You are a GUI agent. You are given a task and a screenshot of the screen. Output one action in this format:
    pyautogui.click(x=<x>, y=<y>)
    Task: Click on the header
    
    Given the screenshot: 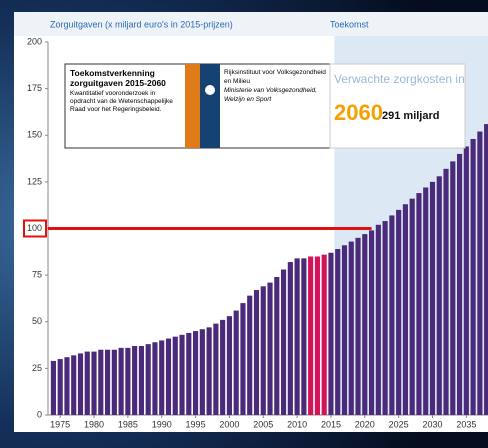 What is the action you would take?
    pyautogui.click(x=251, y=24)
    